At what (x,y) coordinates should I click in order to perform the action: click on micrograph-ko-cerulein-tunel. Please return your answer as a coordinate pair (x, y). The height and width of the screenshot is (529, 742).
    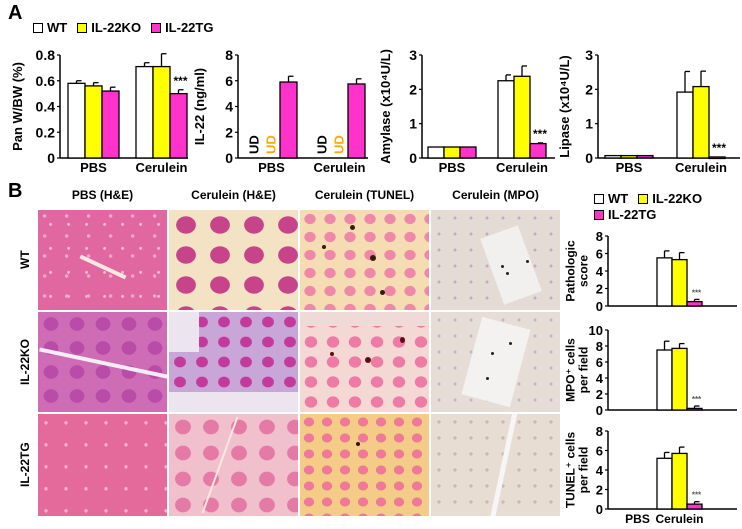
    Looking at the image, I should click on (364, 362).